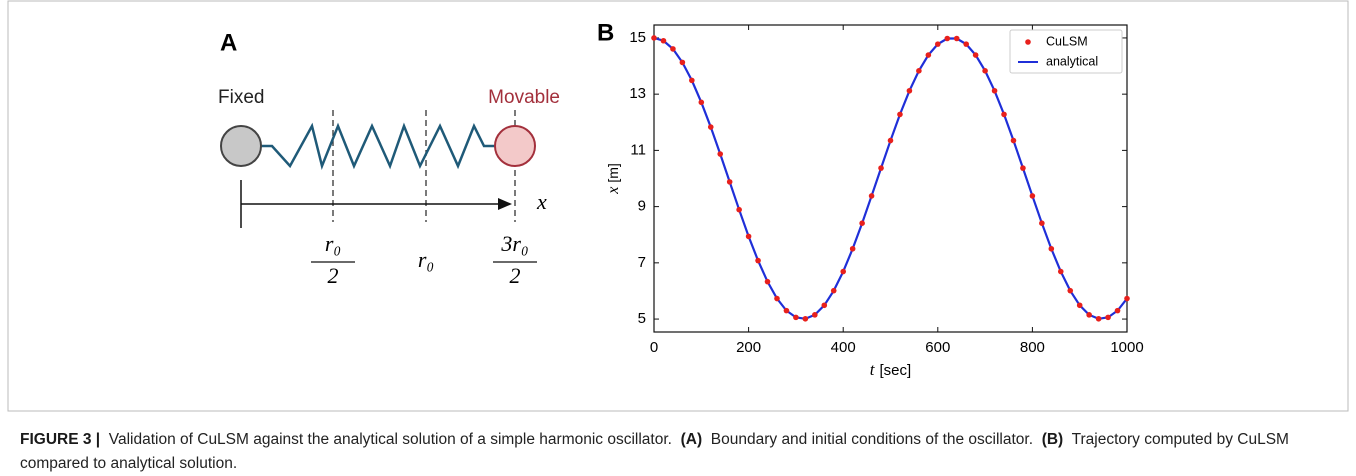  I want to click on y-label-unit: [m], so click(613, 172).